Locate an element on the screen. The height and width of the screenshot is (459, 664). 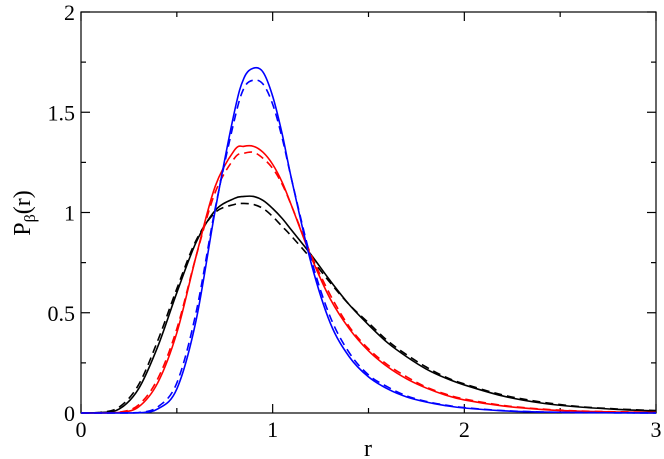
y-tick-label: 1.5 is located at coordinates (62, 112).